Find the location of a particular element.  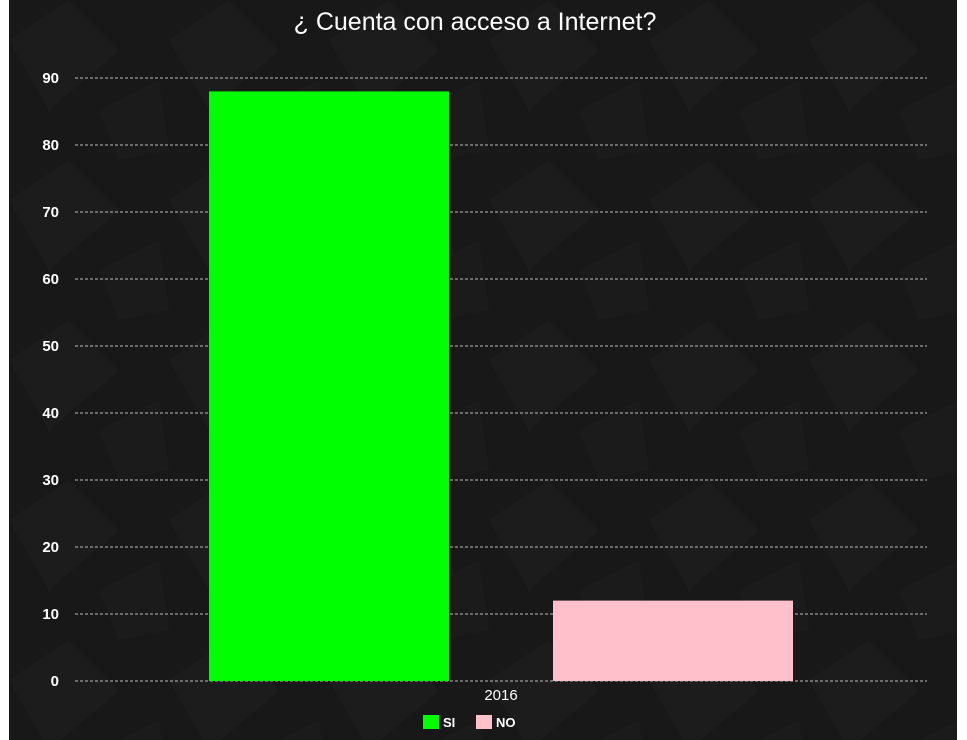

legend-label: NO is located at coordinates (506, 722).